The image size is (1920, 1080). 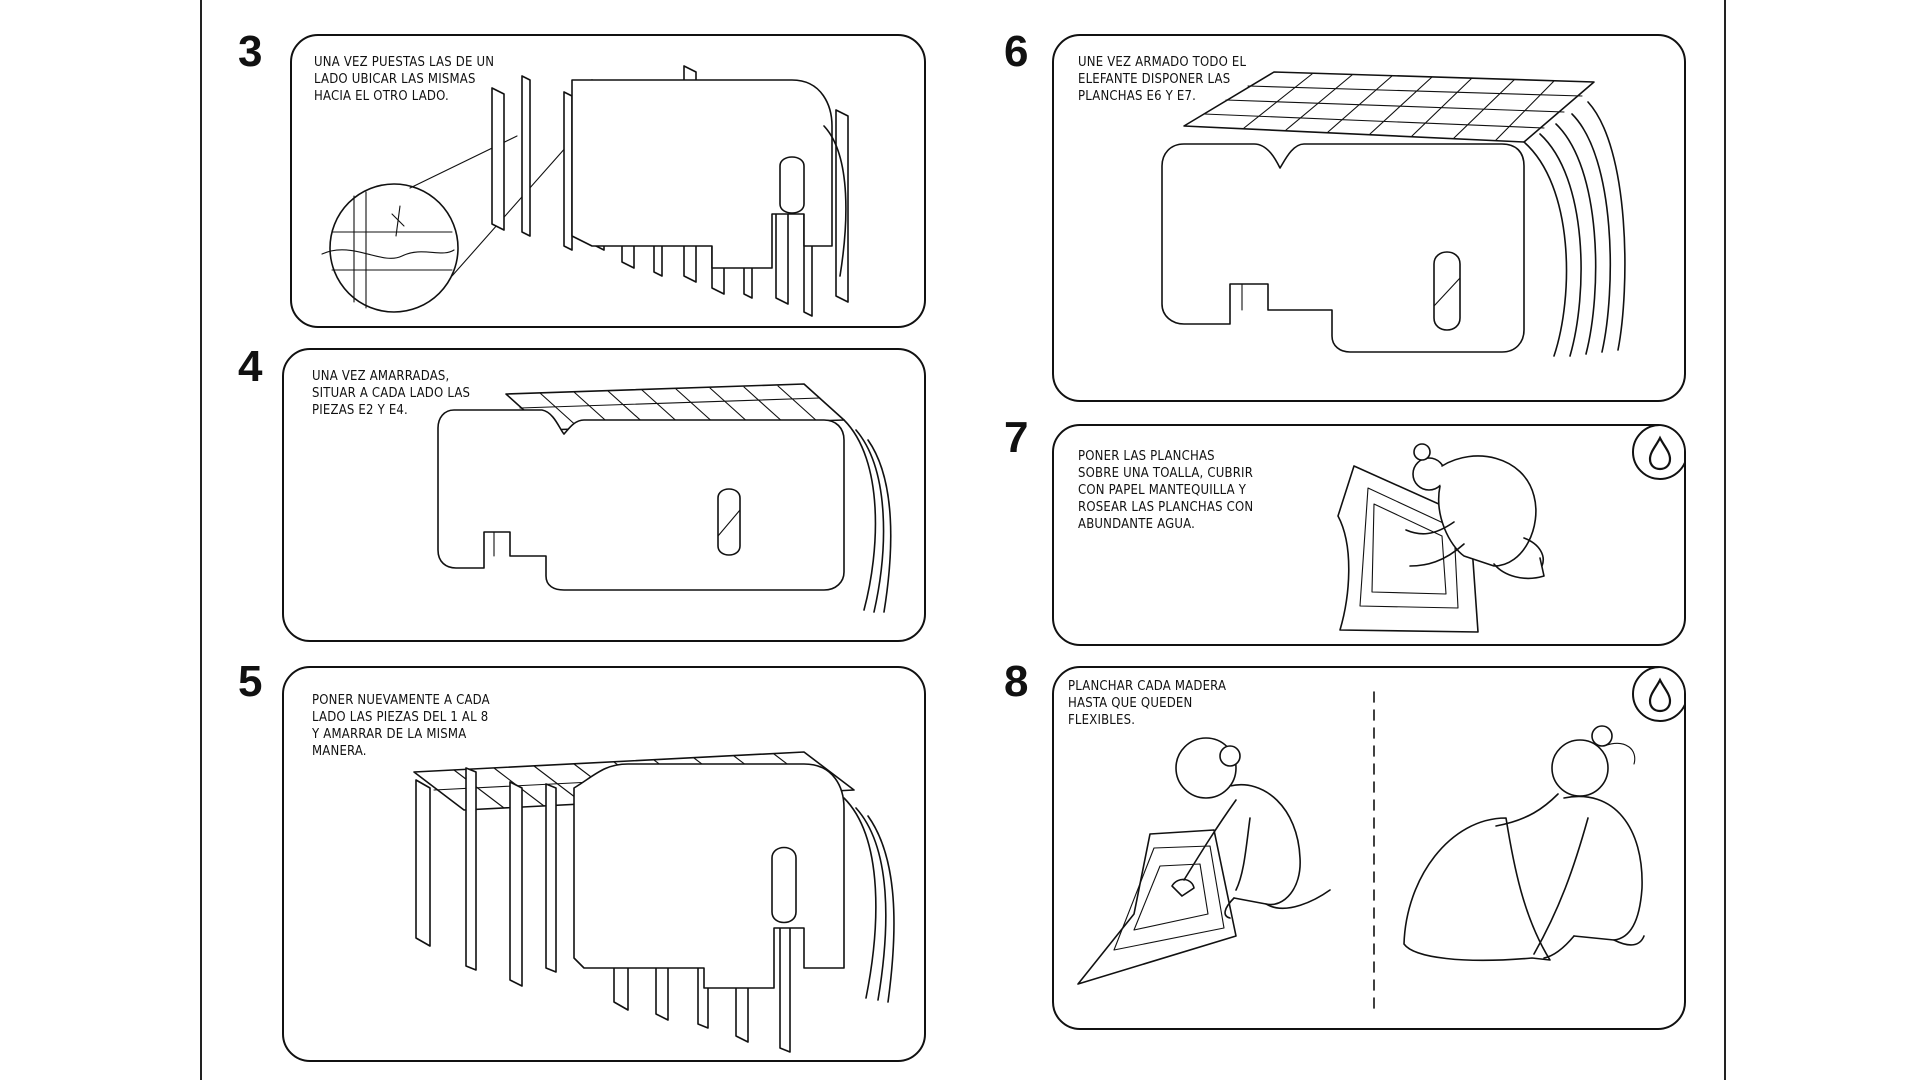 I want to click on step-6-number: 6, so click(x=1016, y=51).